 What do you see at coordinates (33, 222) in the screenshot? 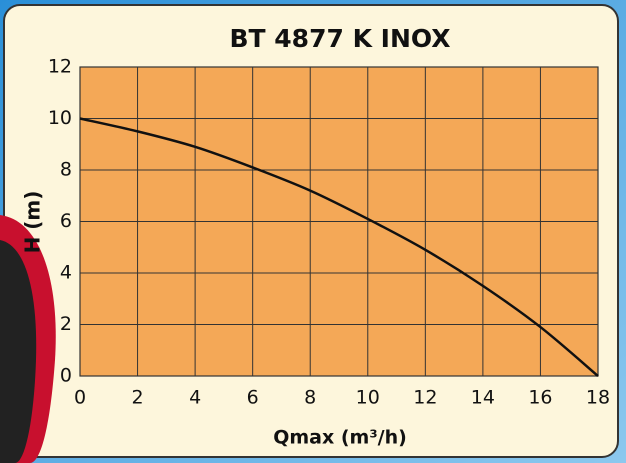
I see `y-axis-label: H (m)` at bounding box center [33, 222].